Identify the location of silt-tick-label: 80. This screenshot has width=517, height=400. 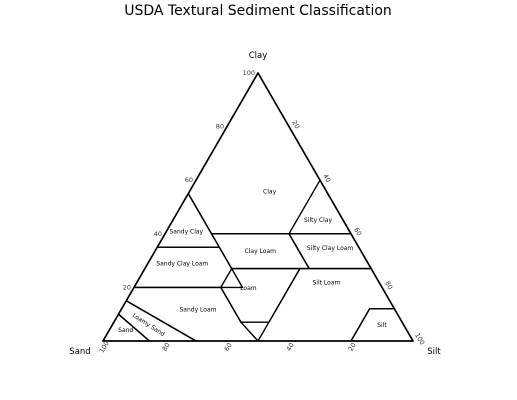
(388, 285).